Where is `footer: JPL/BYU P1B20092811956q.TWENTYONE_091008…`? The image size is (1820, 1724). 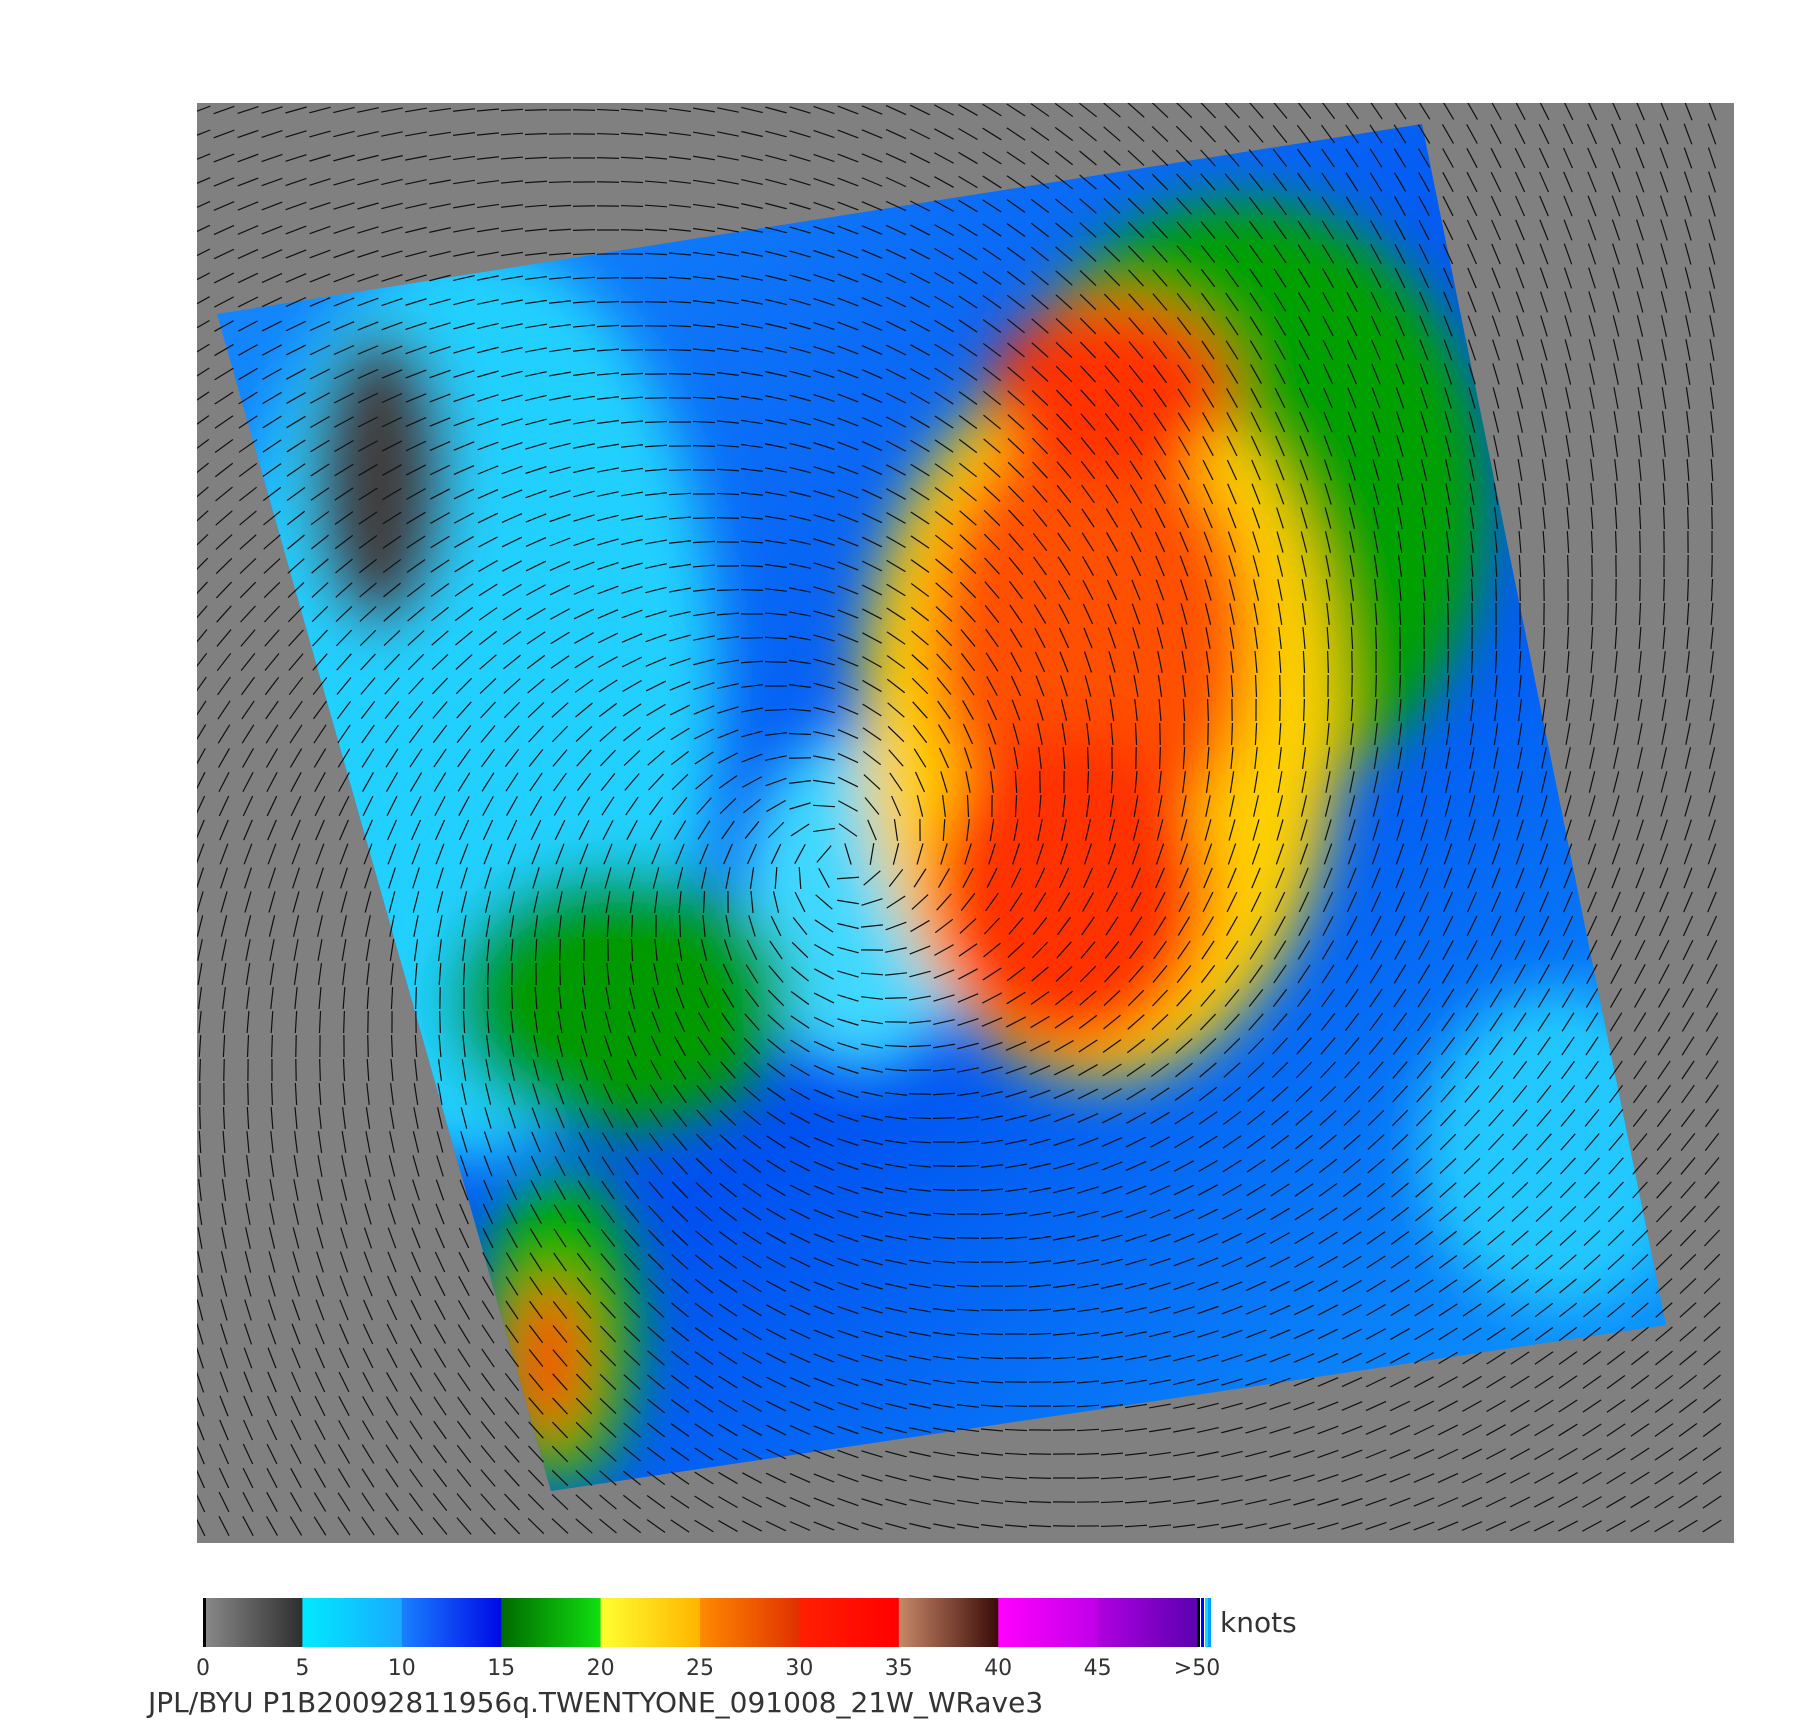 footer: JPL/BYU P1B20092811956q.TWENTYONE_091008… is located at coordinates (594, 1702).